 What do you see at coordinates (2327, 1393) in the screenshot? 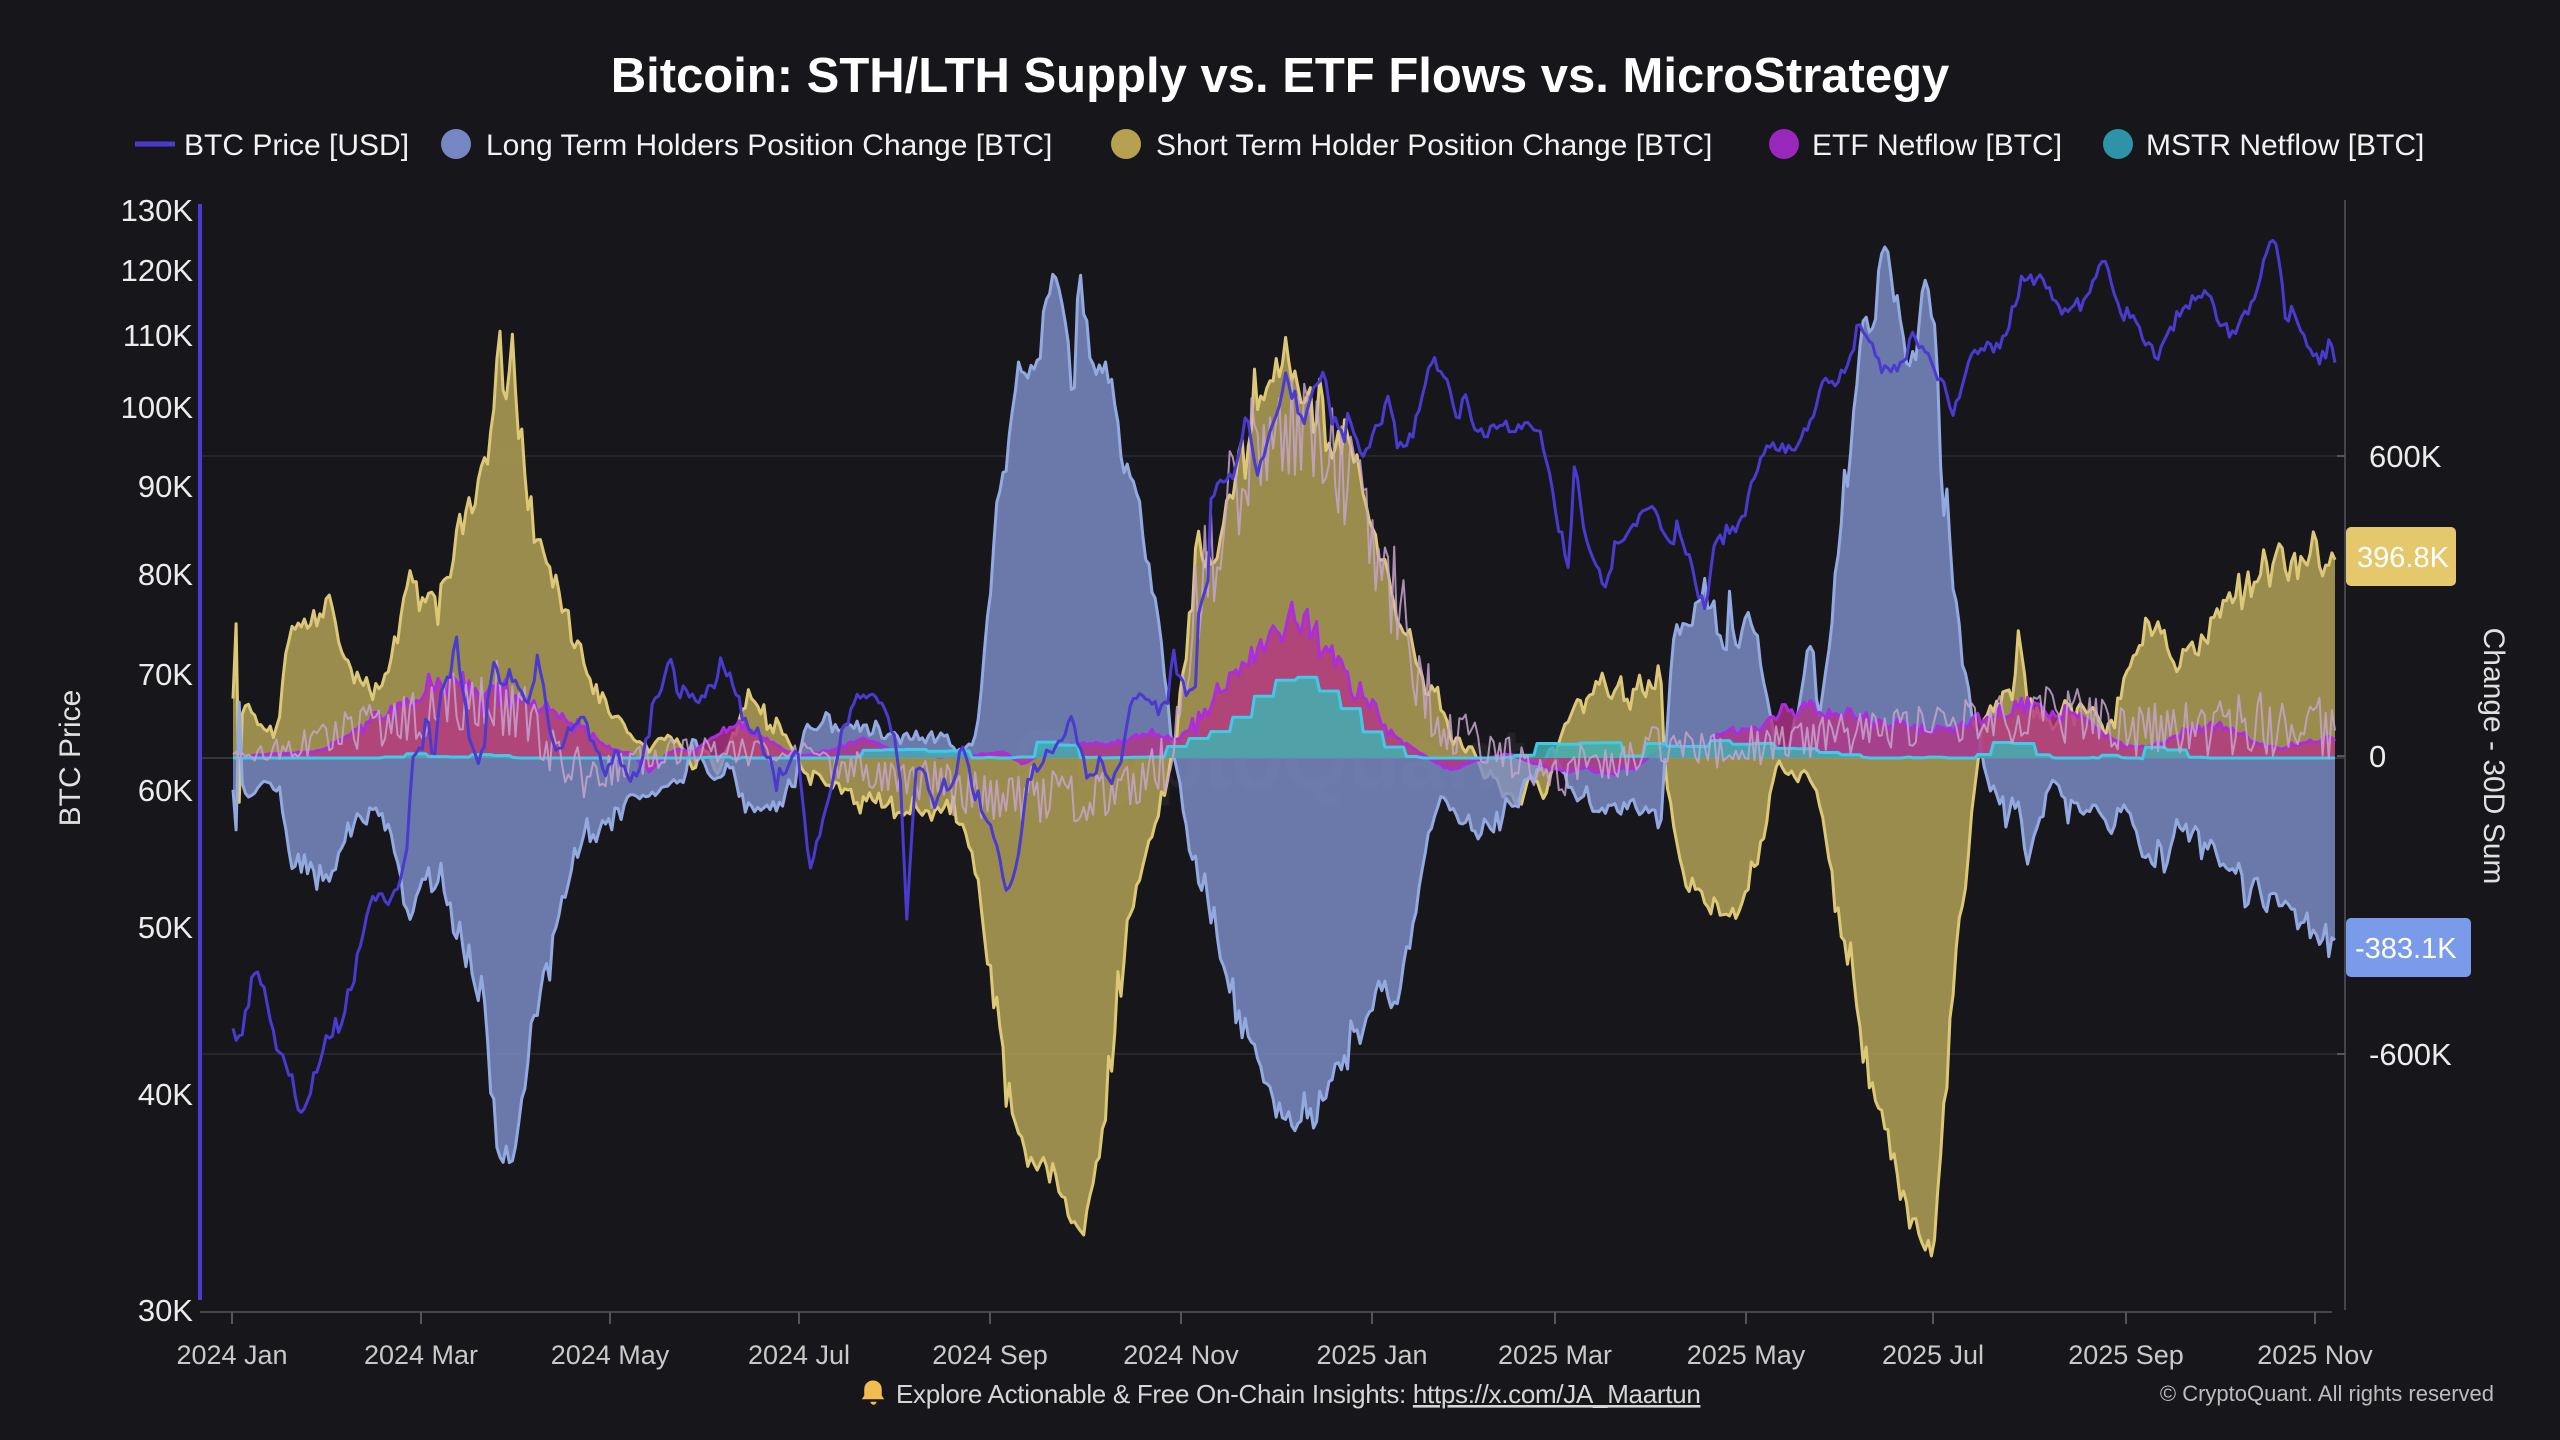
I see `svg-text:© CryptoQuant. All rights rese: © CryptoQuant. All rights reserved` at bounding box center [2327, 1393].